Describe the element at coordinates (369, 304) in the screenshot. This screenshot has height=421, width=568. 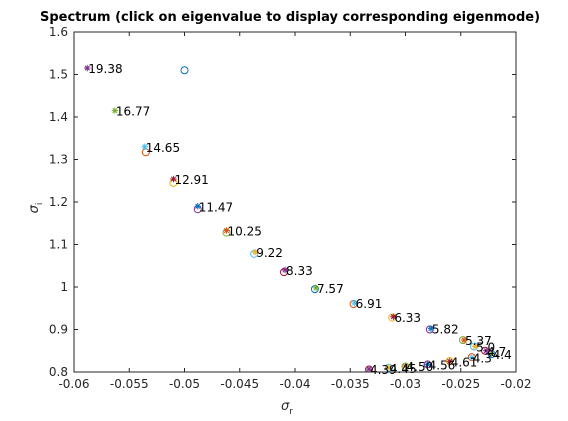
I see `eigenvalue-label: 6.91` at that location.